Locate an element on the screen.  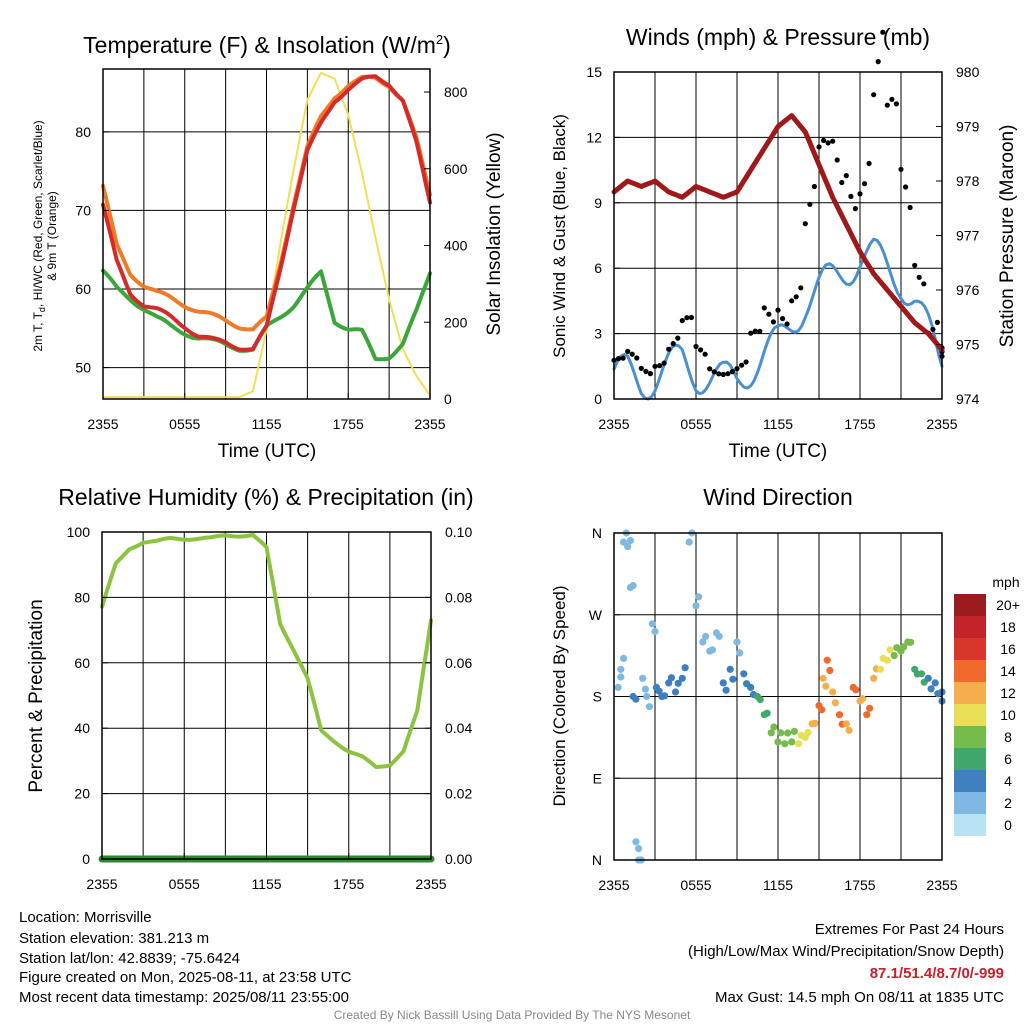
legend-label: 20+ is located at coordinates (1008, 605).